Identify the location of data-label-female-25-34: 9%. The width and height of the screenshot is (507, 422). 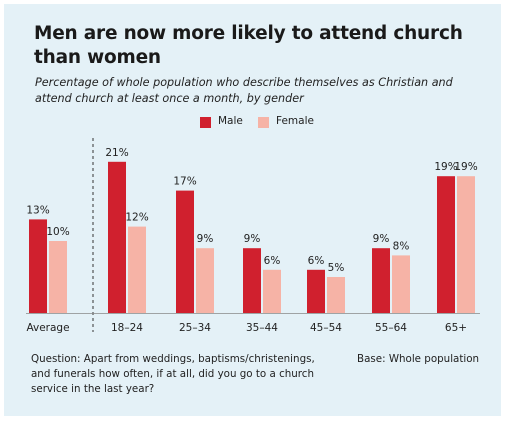
(205, 239).